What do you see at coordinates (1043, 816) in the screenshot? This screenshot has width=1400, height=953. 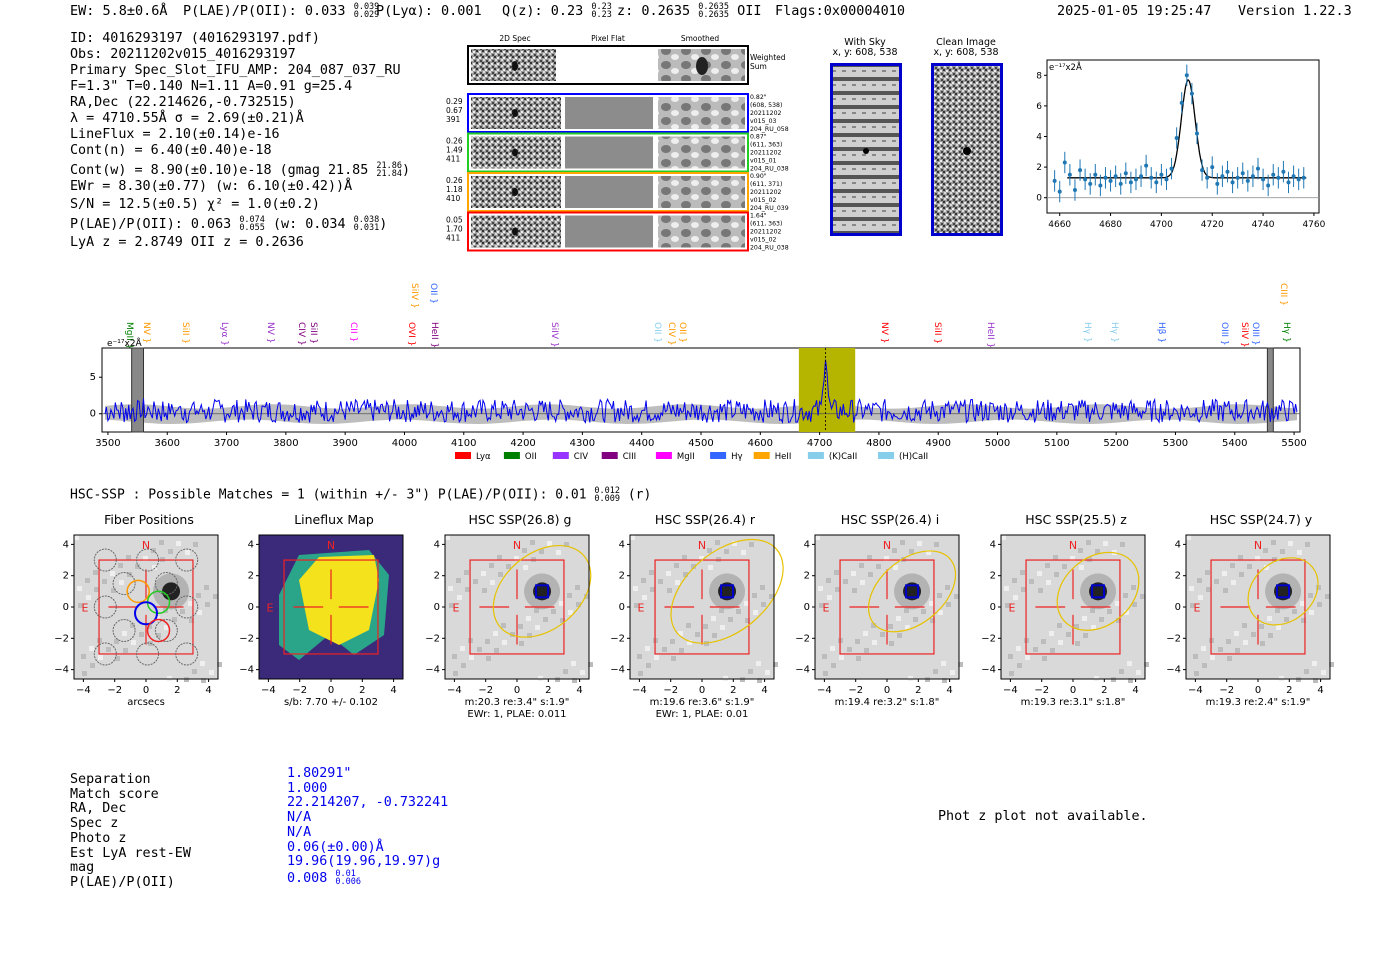 I see `photz-unavailable: Phot z plot not available.` at bounding box center [1043, 816].